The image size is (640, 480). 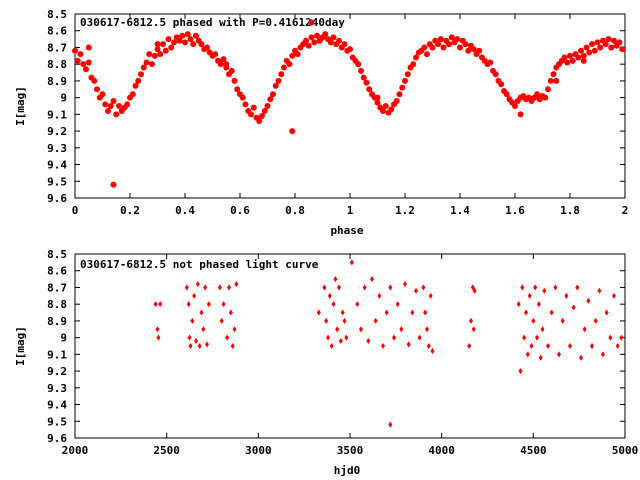 What do you see at coordinates (63, 338) in the screenshot?
I see `y-tick-label: 9` at bounding box center [63, 338].